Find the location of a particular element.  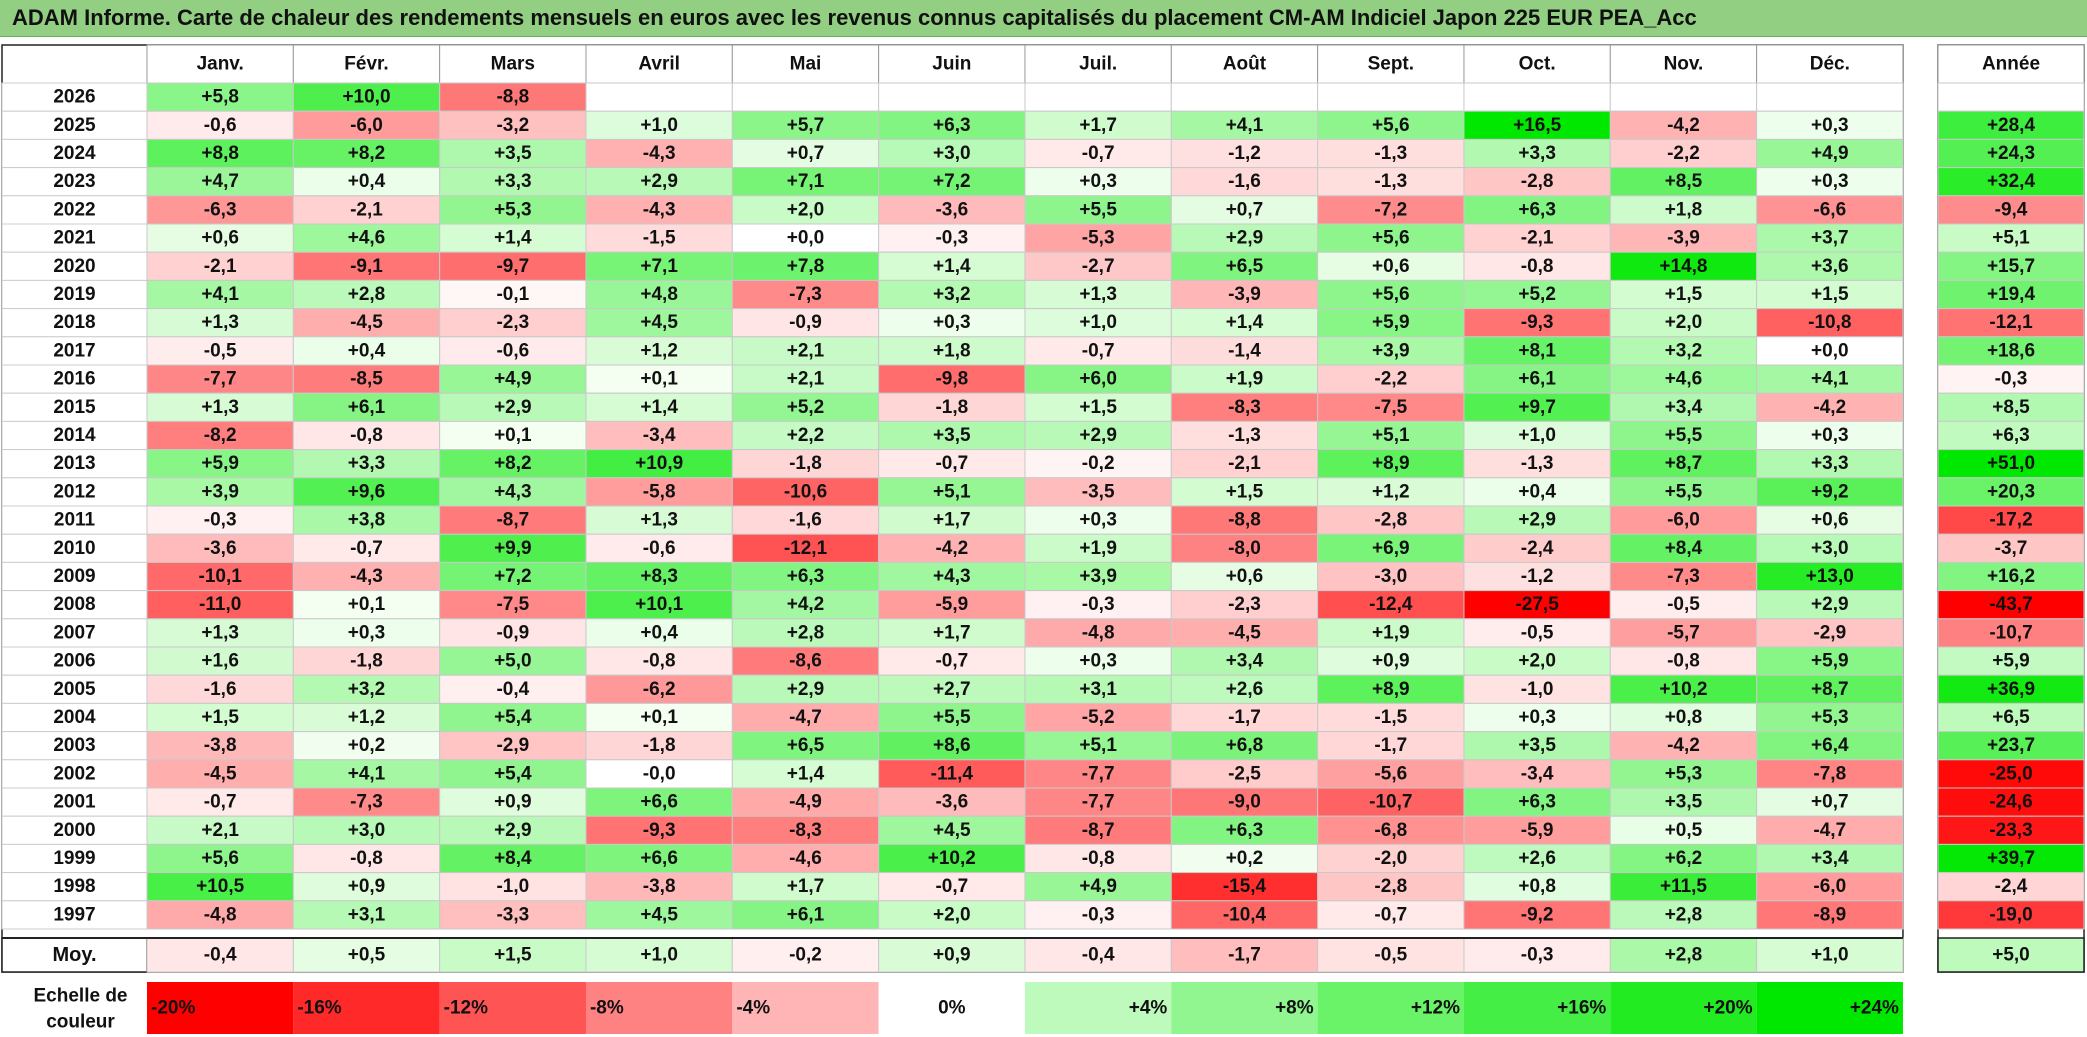

cell-value: +7,2 is located at coordinates (513, 576).